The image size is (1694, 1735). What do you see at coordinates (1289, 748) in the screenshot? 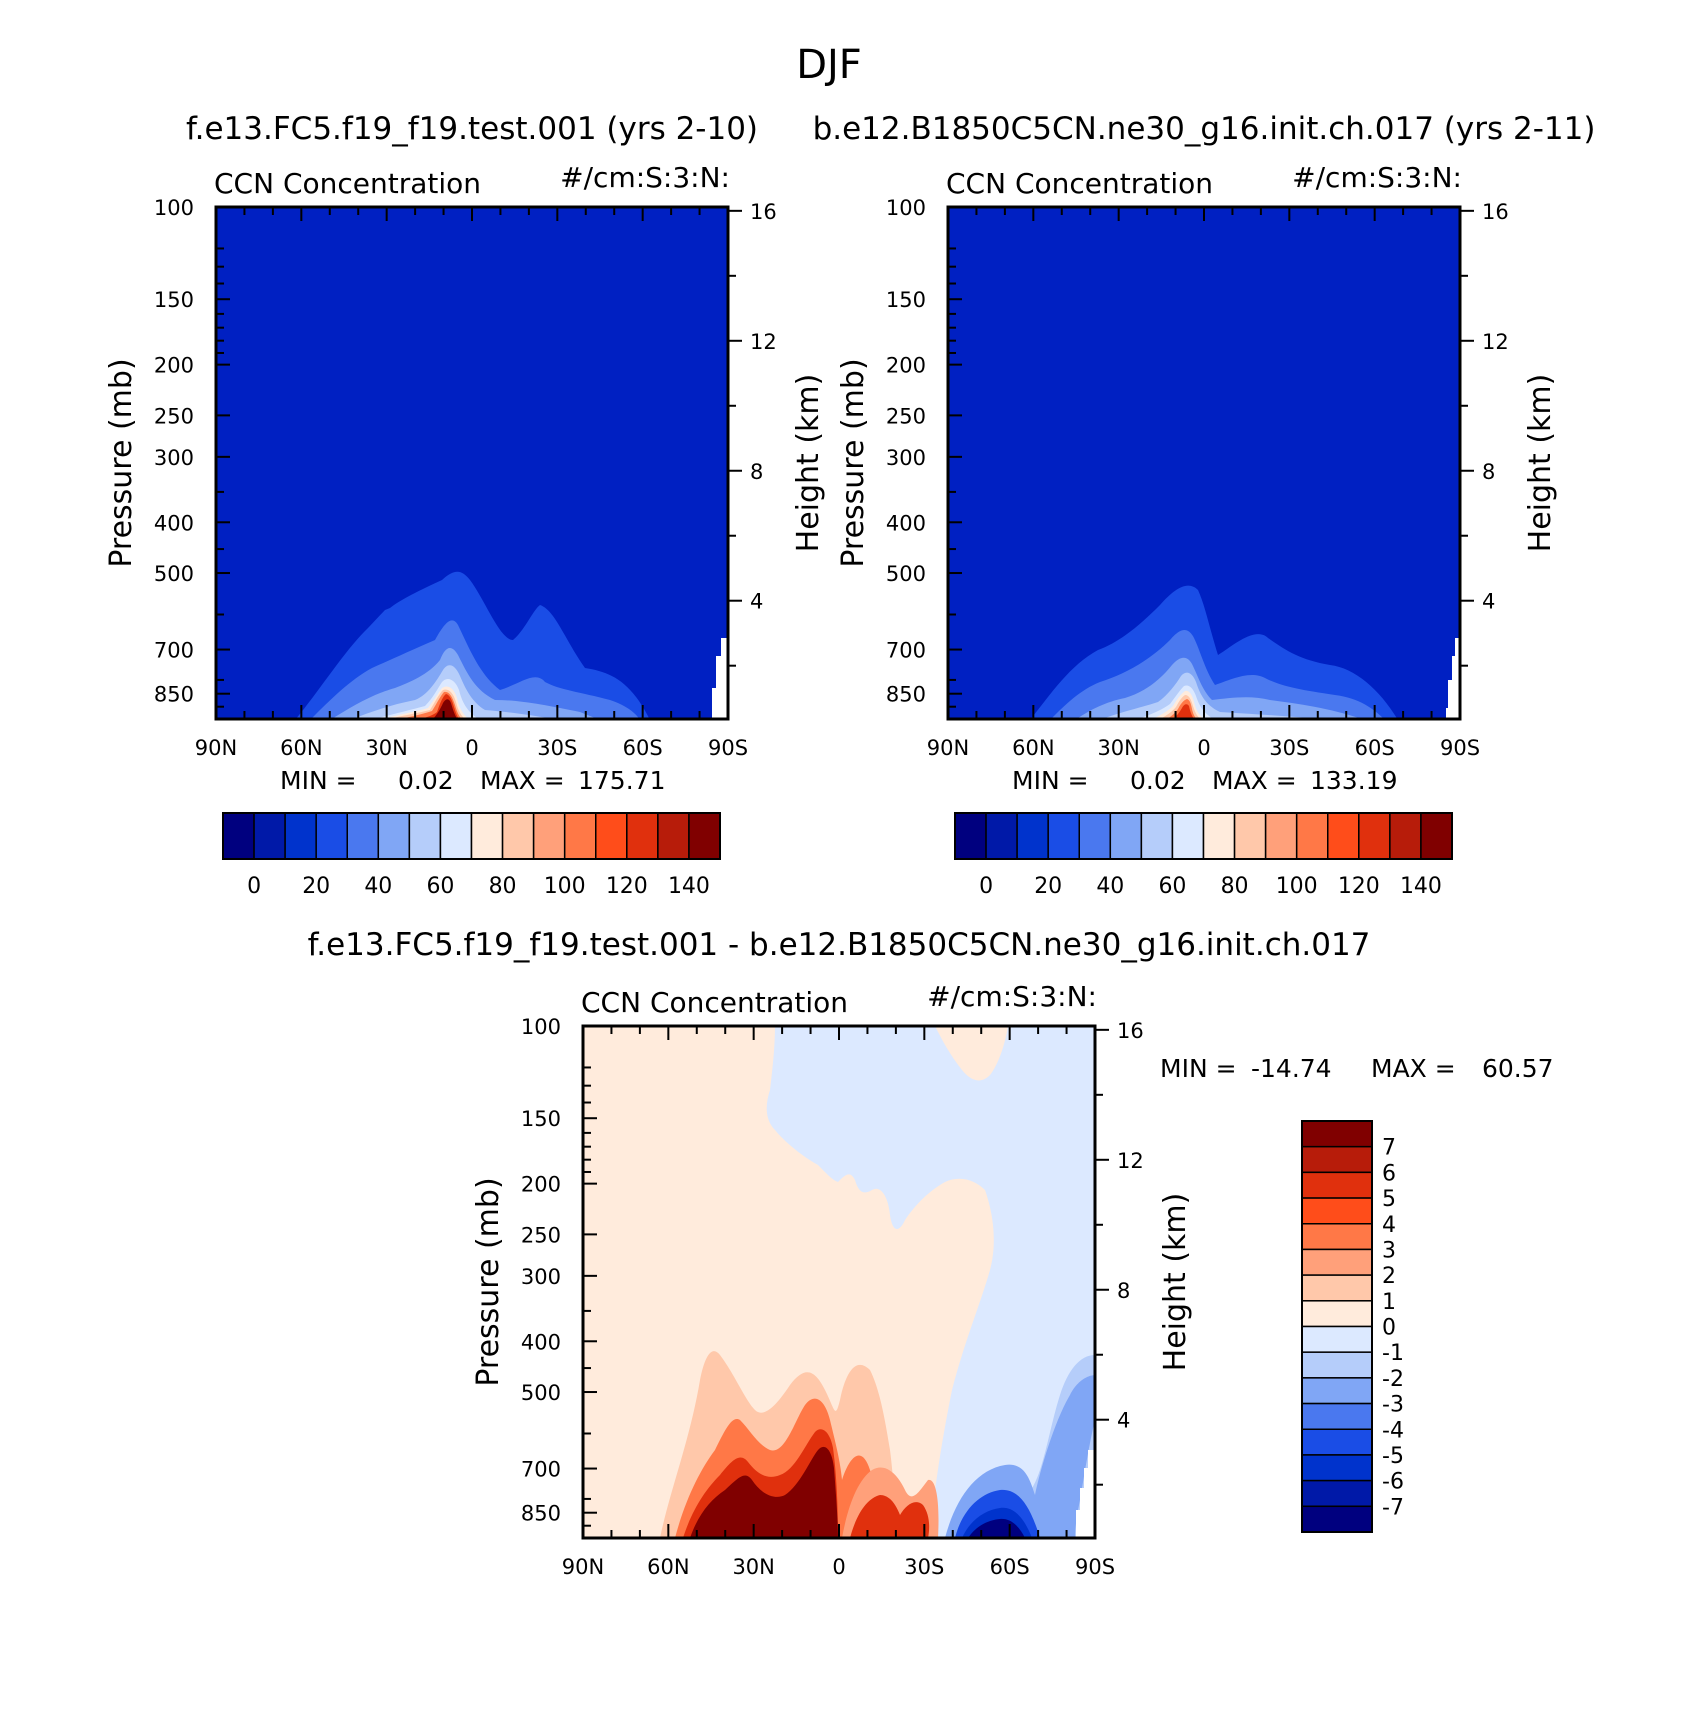
I see `lat-tick-label: 30S` at bounding box center [1289, 748].